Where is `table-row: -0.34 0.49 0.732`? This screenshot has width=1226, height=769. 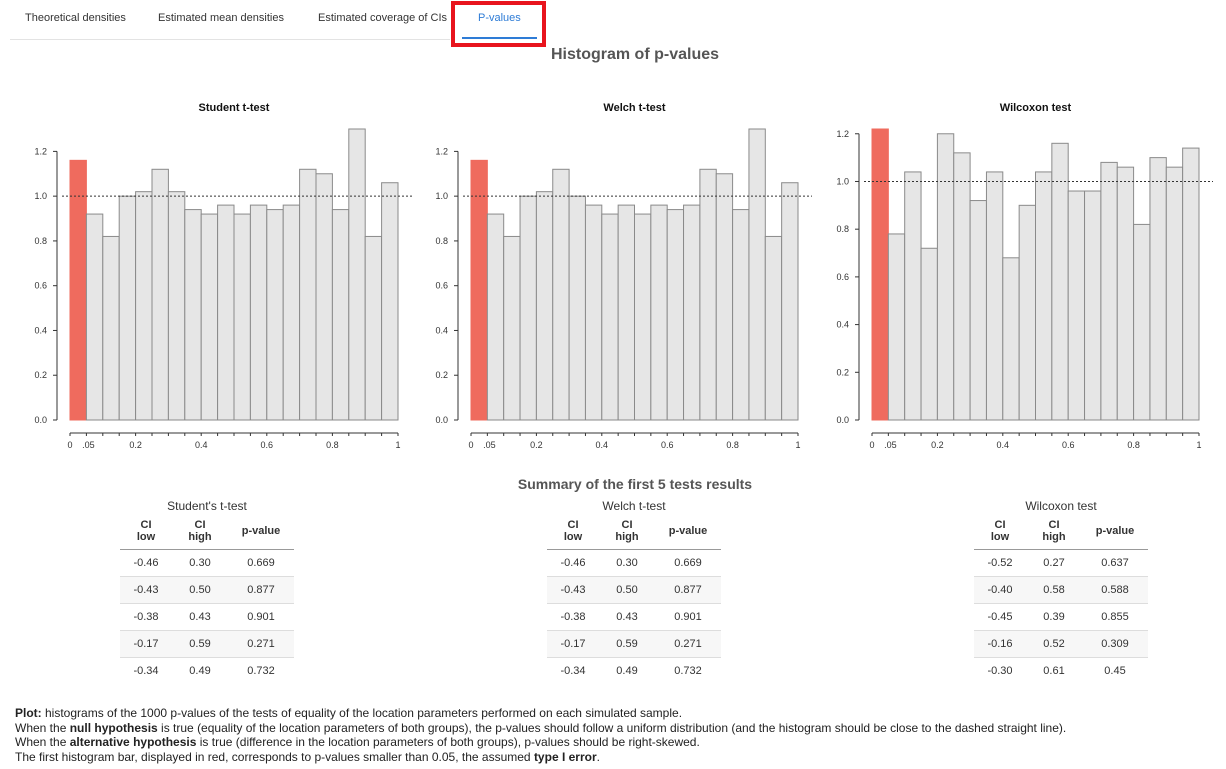 table-row: -0.34 0.49 0.732 is located at coordinates (634, 671).